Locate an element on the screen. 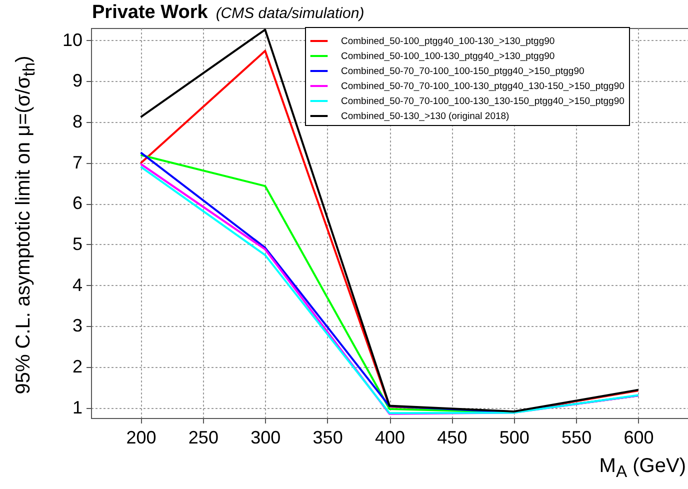 The width and height of the screenshot is (688, 489). y-tick-label: 6 is located at coordinates (77, 203).